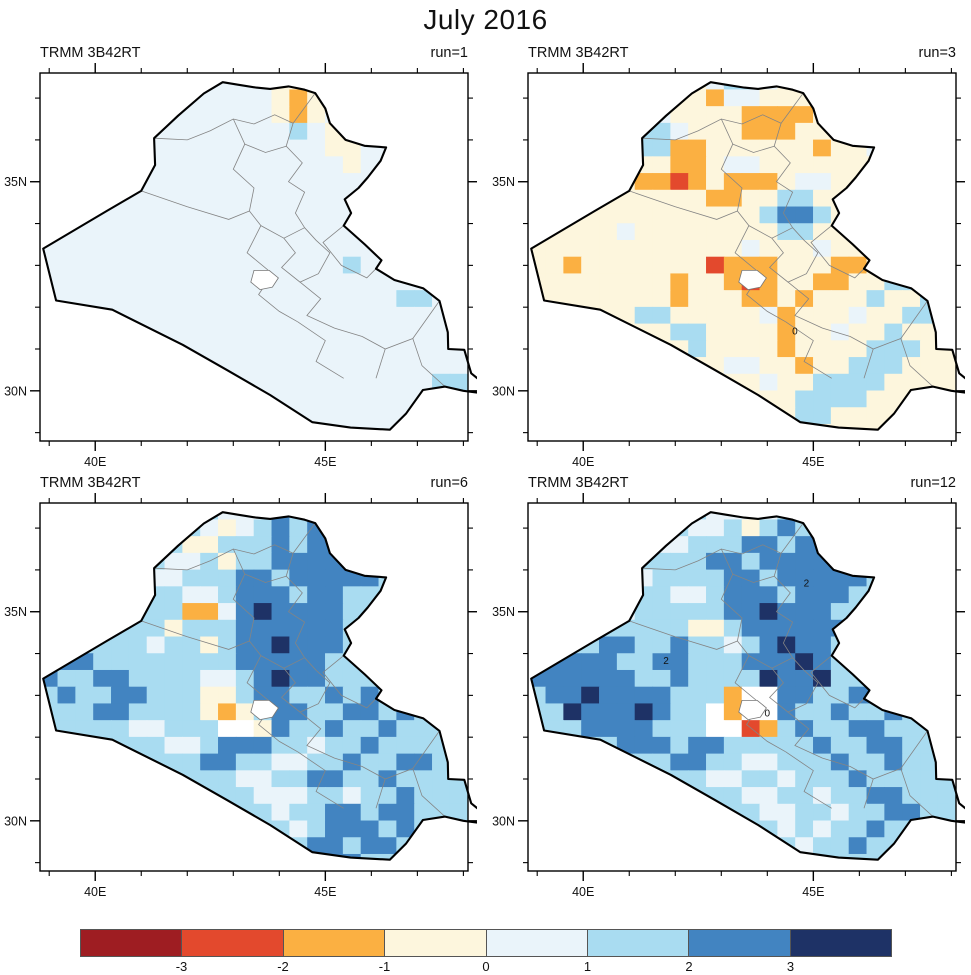 The height and width of the screenshot is (975, 971). I want to click on colorbar-tick-label: -3, so click(181, 966).